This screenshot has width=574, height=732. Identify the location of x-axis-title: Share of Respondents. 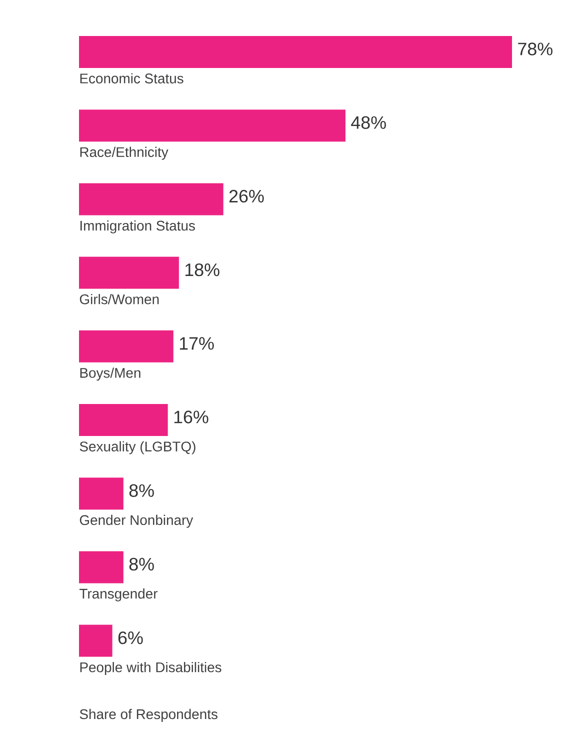
(149, 715).